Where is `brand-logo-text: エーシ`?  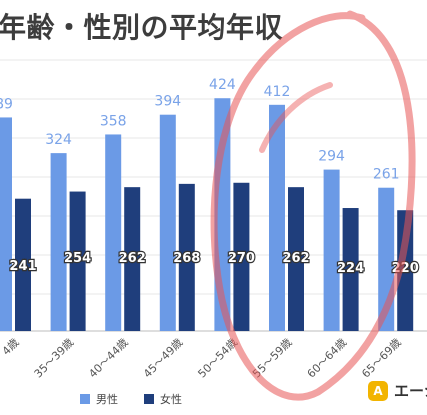
brand-logo-text: エーシ is located at coordinates (410, 391).